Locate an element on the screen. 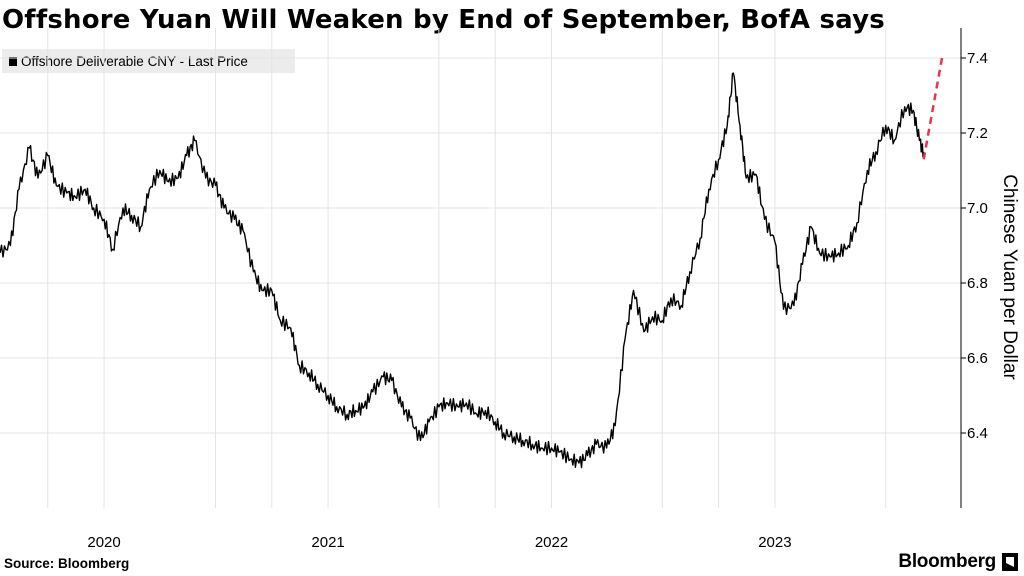 This screenshot has width=1024, height=576. legend: Offshore Deliverable CNY - Last Price is located at coordinates (148, 61).